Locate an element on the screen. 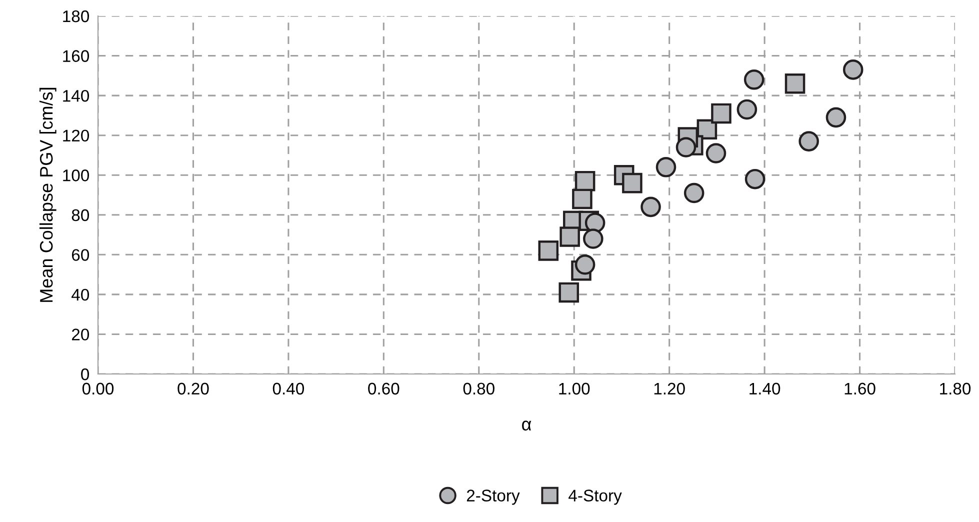  x-tick-label: 0.00 is located at coordinates (98, 388).